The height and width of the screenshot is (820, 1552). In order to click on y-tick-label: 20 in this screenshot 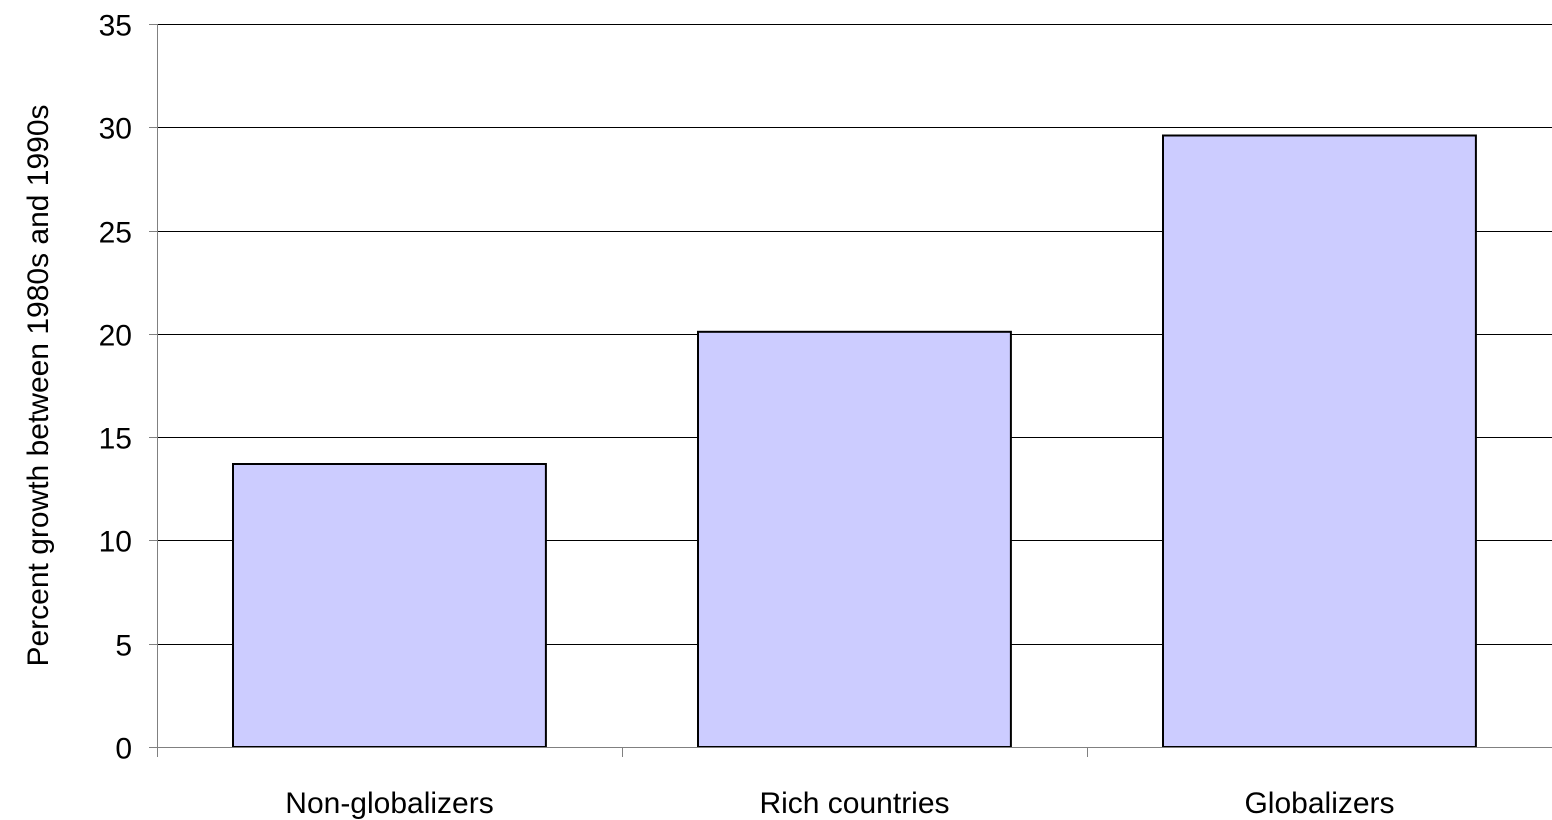, I will do `click(115, 336)`.